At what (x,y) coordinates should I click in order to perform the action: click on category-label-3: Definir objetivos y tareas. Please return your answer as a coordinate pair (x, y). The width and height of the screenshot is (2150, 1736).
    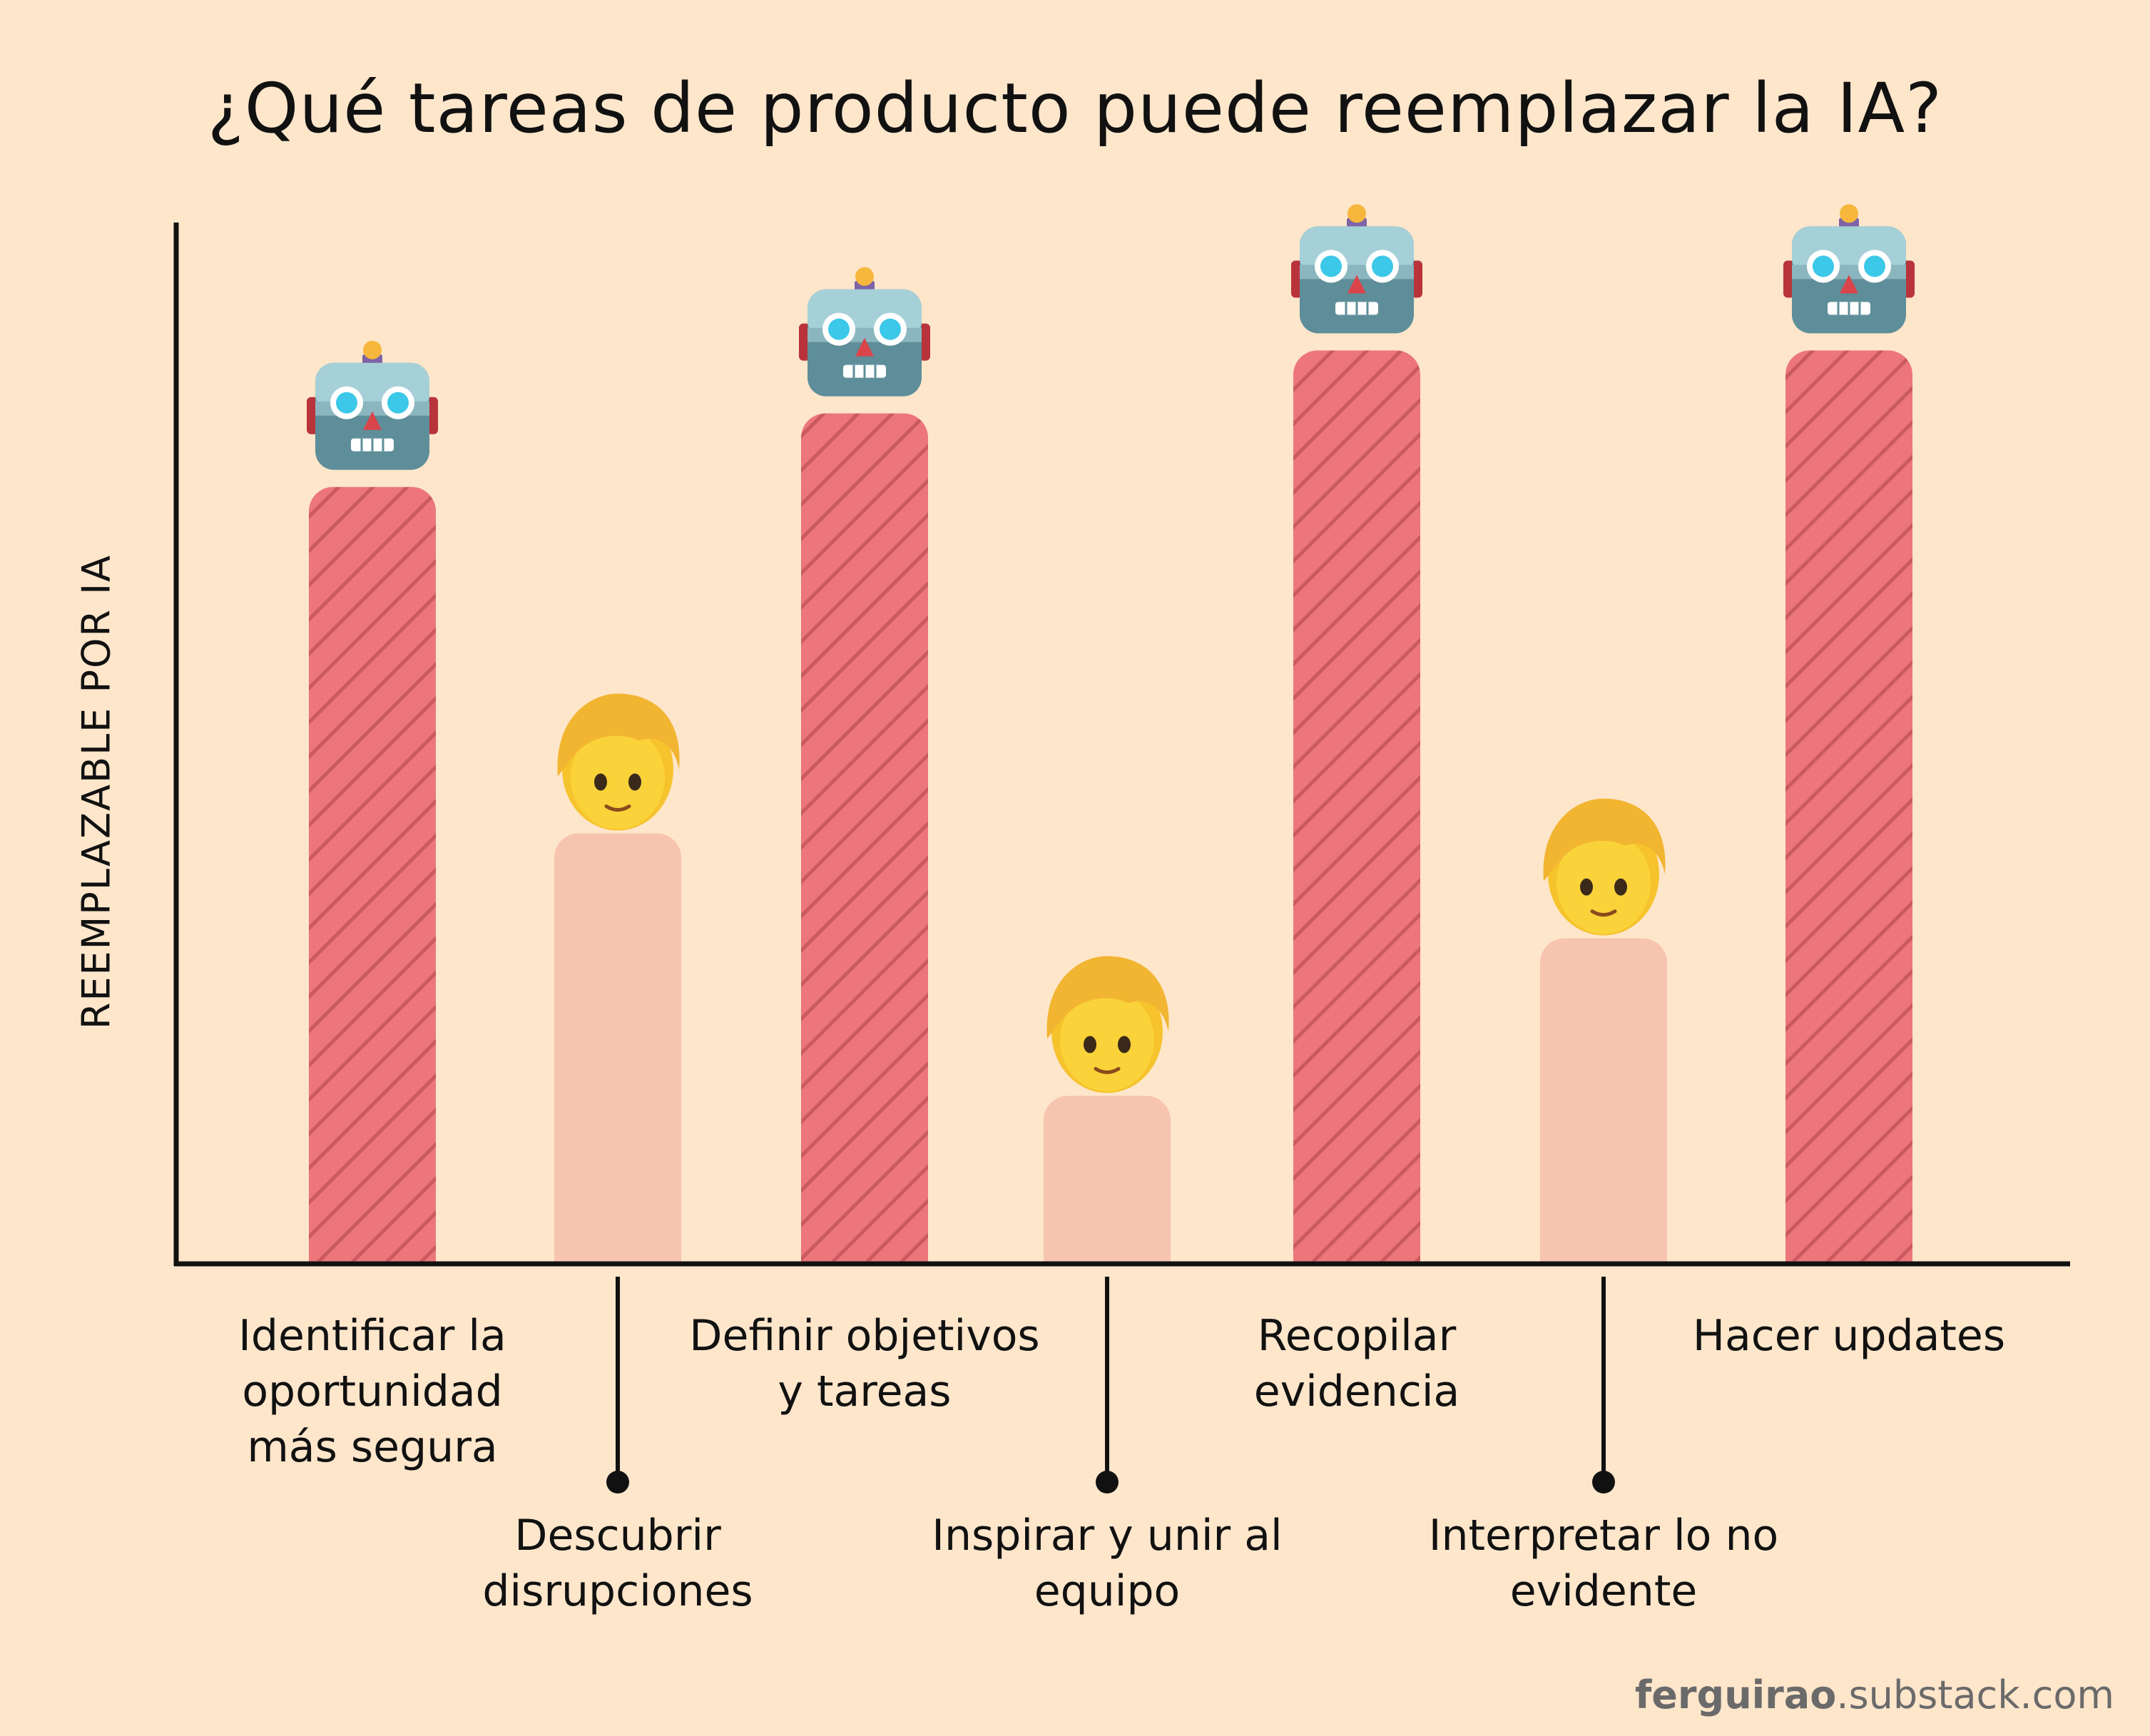
    Looking at the image, I should click on (864, 1363).